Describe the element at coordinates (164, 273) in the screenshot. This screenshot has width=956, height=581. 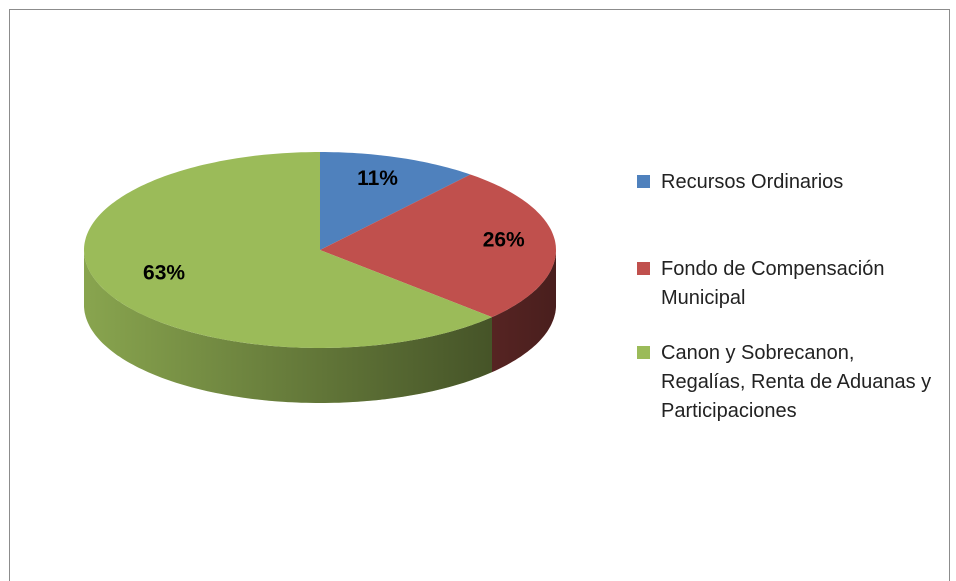
I see `data-label: 63%` at that location.